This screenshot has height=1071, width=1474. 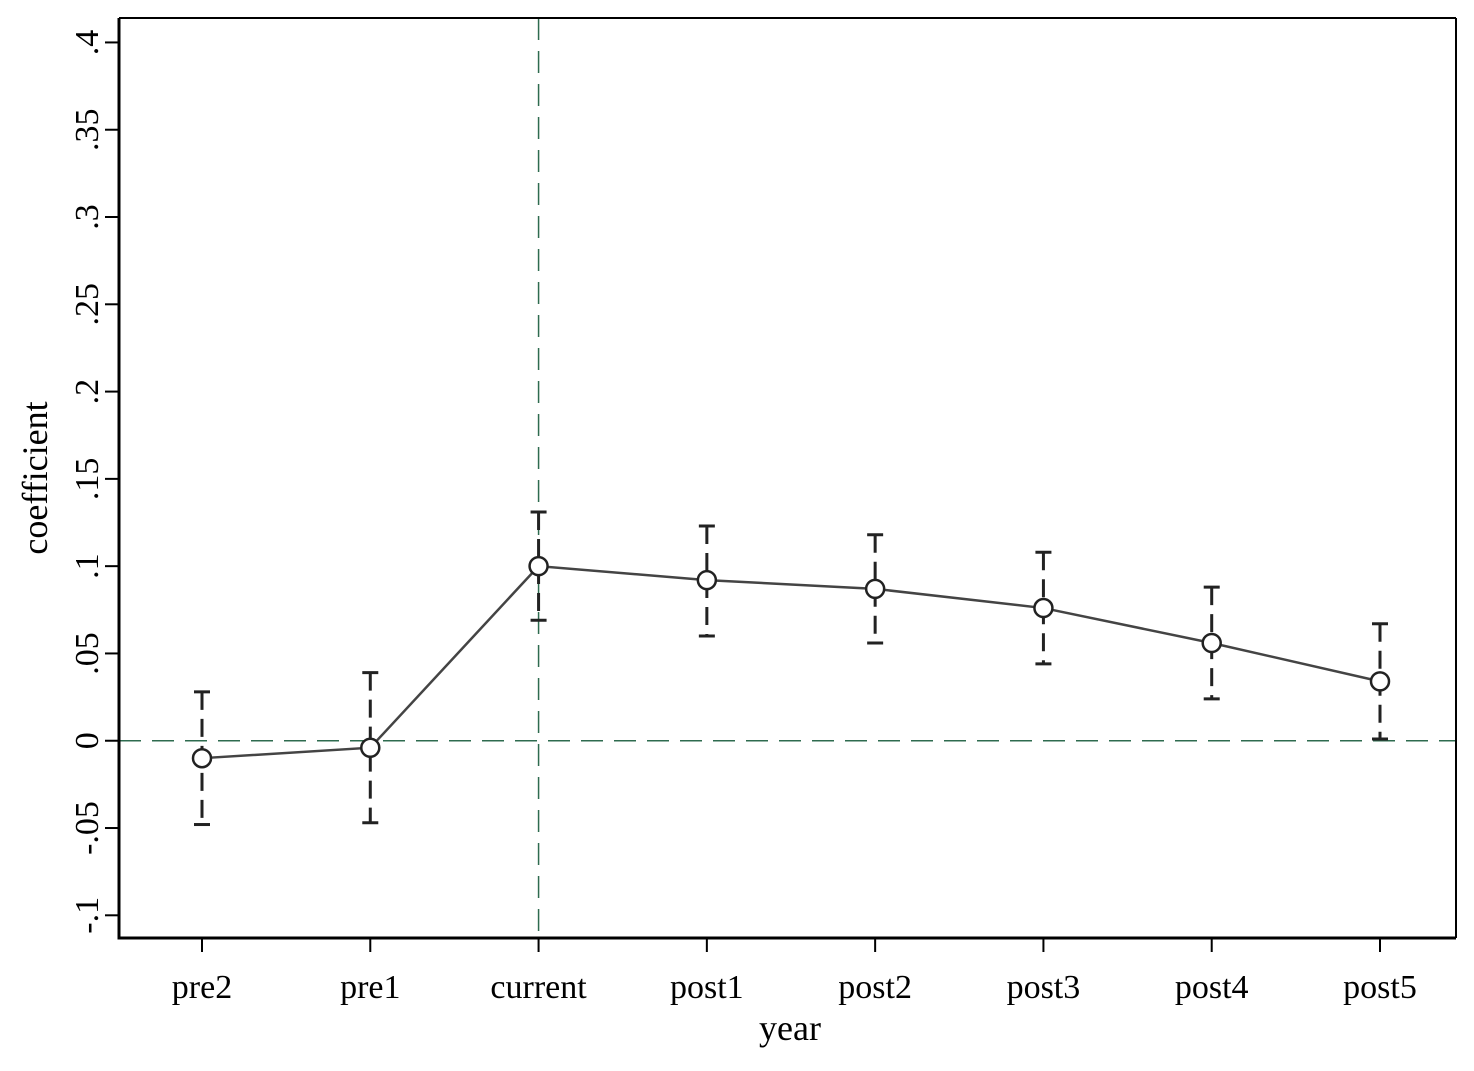 I want to click on y-tick-label: .4, so click(x=87, y=43).